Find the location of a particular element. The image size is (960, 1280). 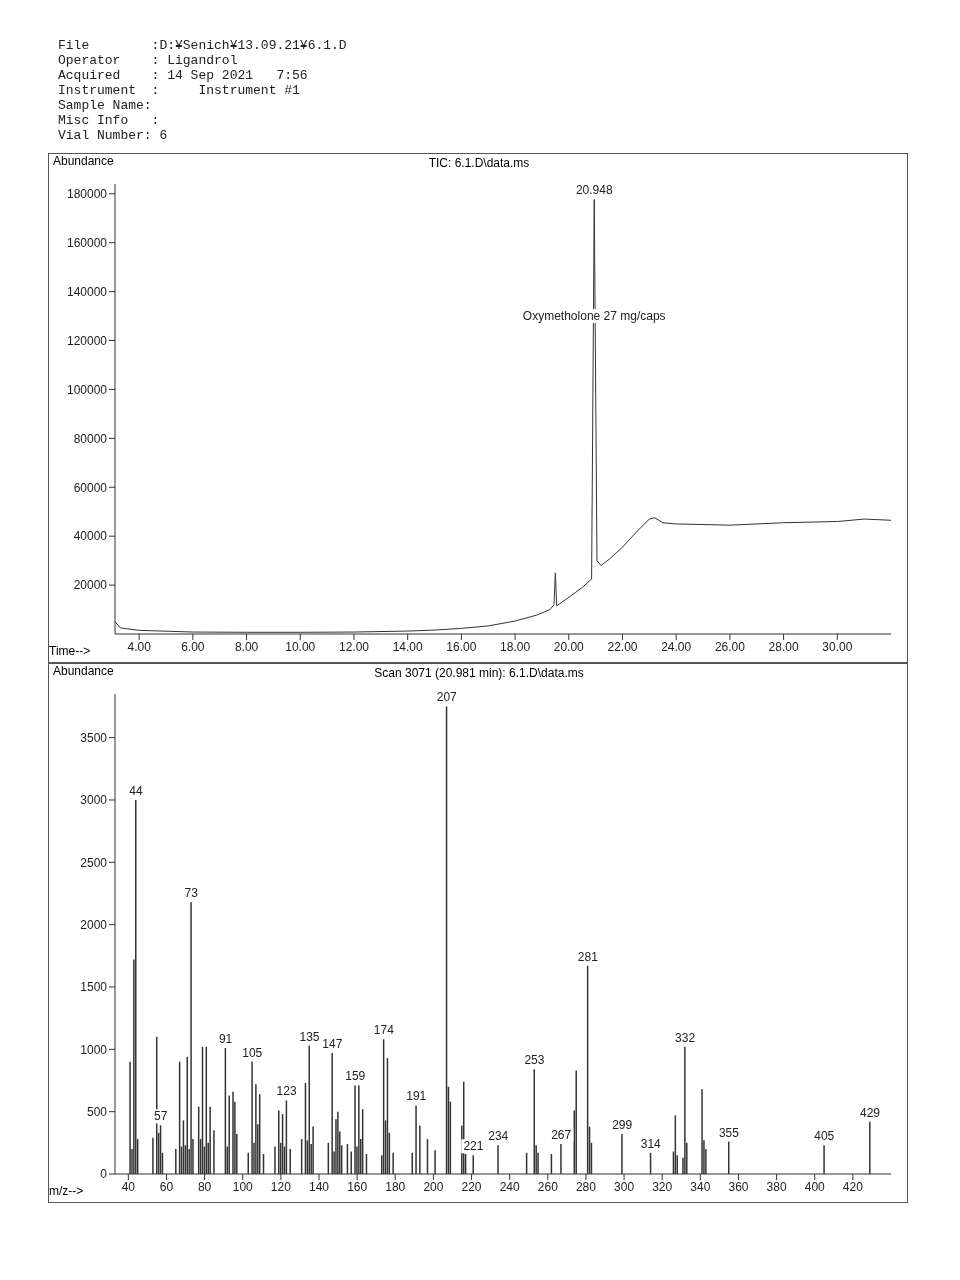

x-tick-label: 320 is located at coordinates (662, 1186).